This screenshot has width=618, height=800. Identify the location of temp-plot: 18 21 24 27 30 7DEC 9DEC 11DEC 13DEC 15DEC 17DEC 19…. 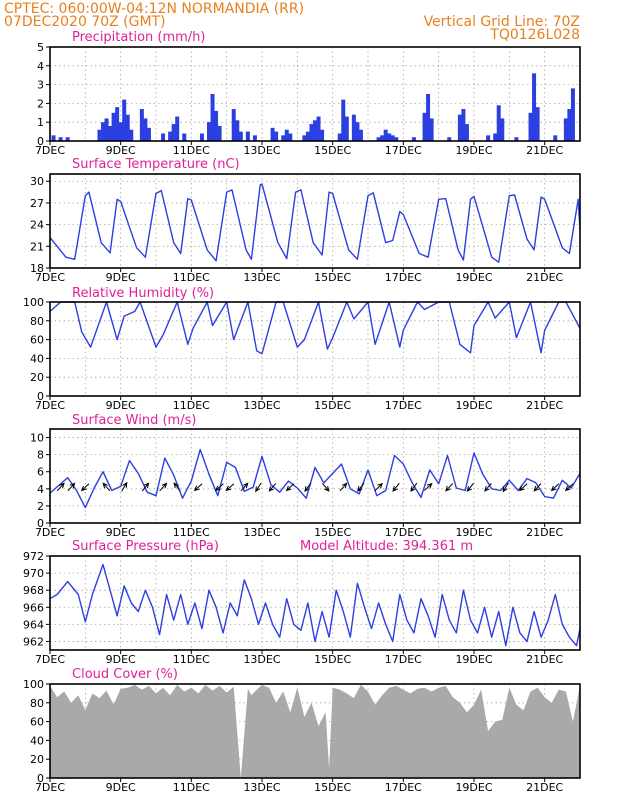
(305, 228).